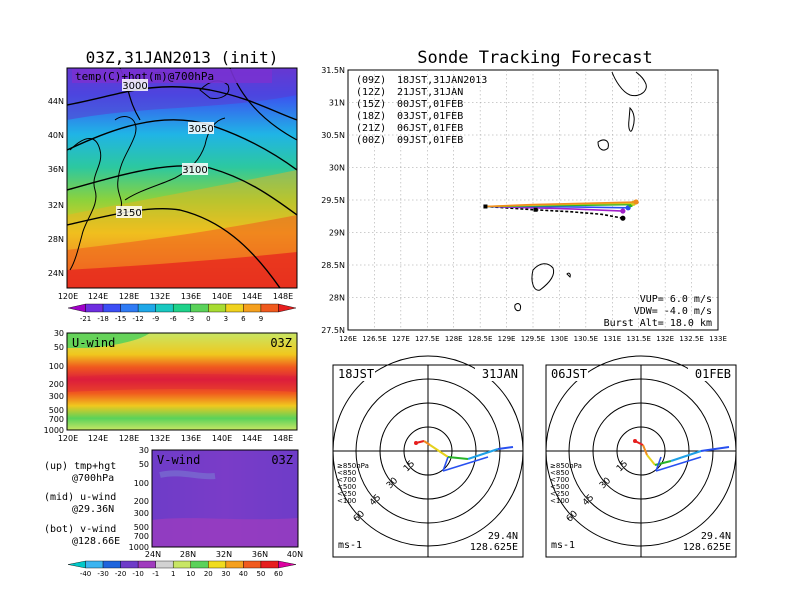 The image size is (792, 612). What do you see at coordinates (85, 574) in the screenshot?
I see `colorbar-label: -40` at bounding box center [85, 574].